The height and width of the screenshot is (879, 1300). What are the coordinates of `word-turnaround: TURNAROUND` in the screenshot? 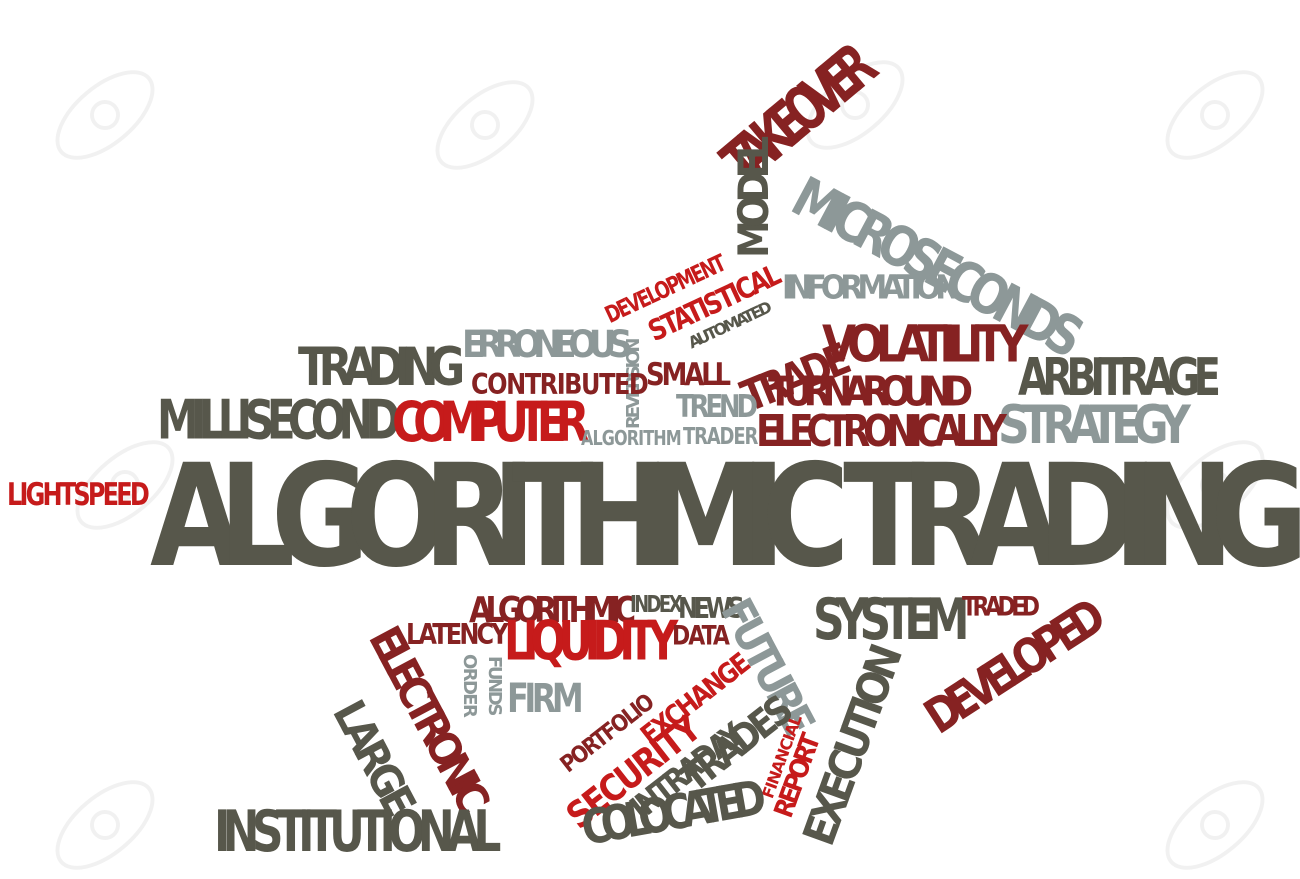 It's located at (870, 392).